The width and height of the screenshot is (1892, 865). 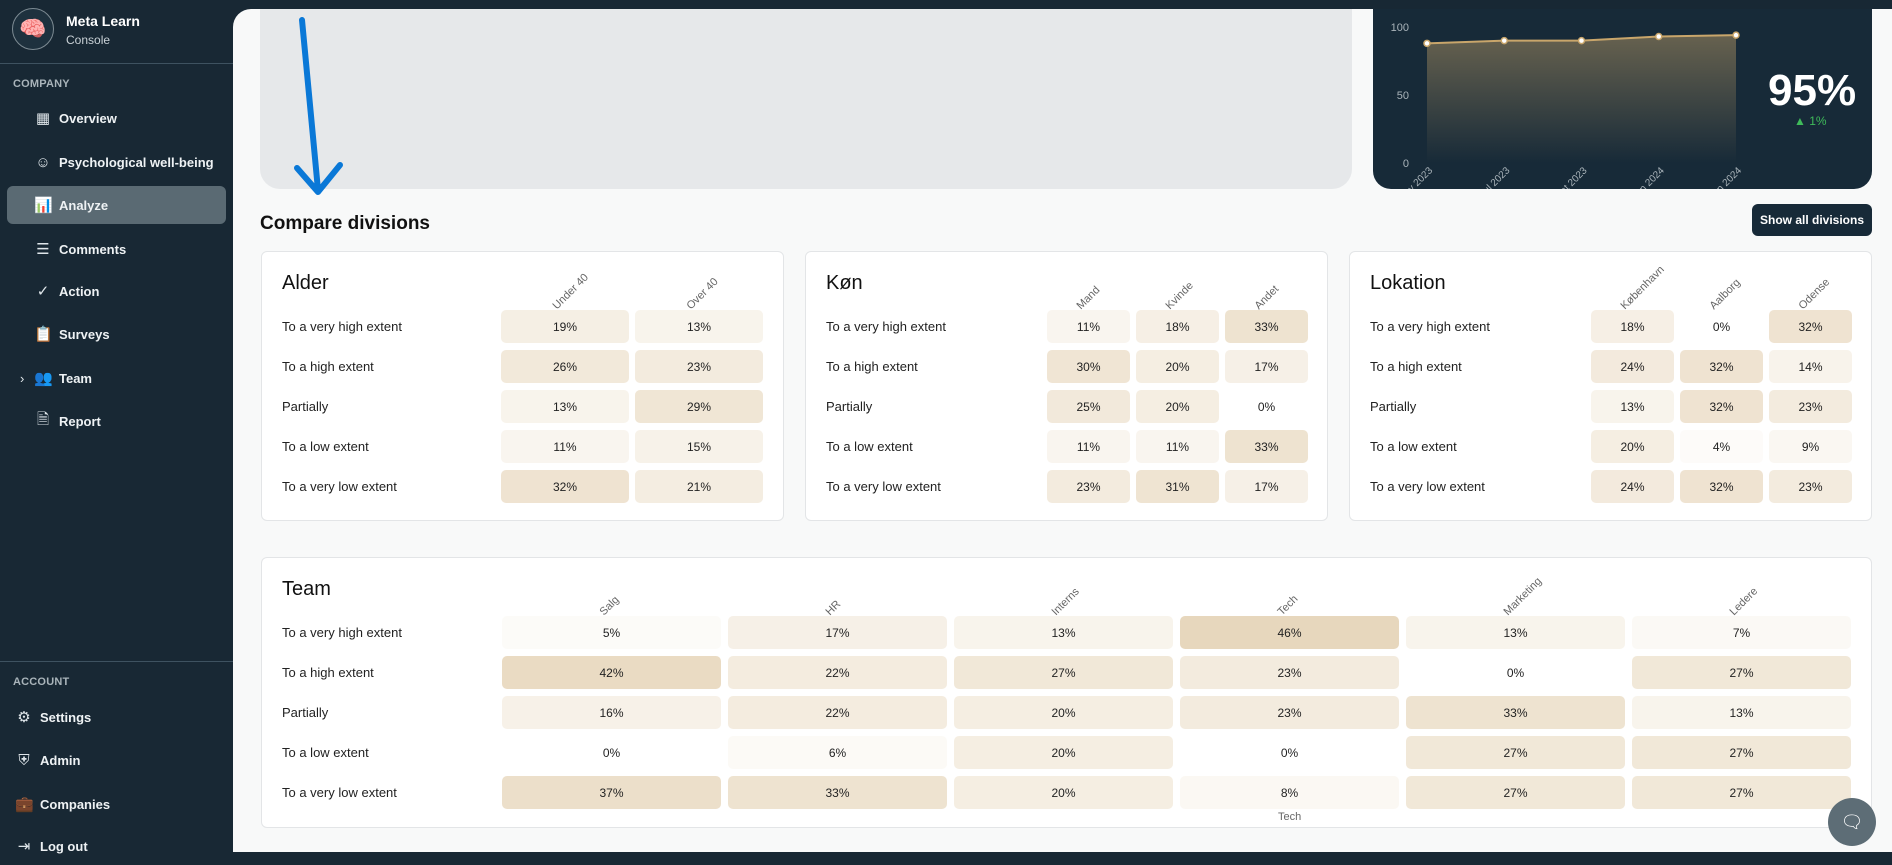 I want to click on section-title: Compare divisions, so click(x=345, y=223).